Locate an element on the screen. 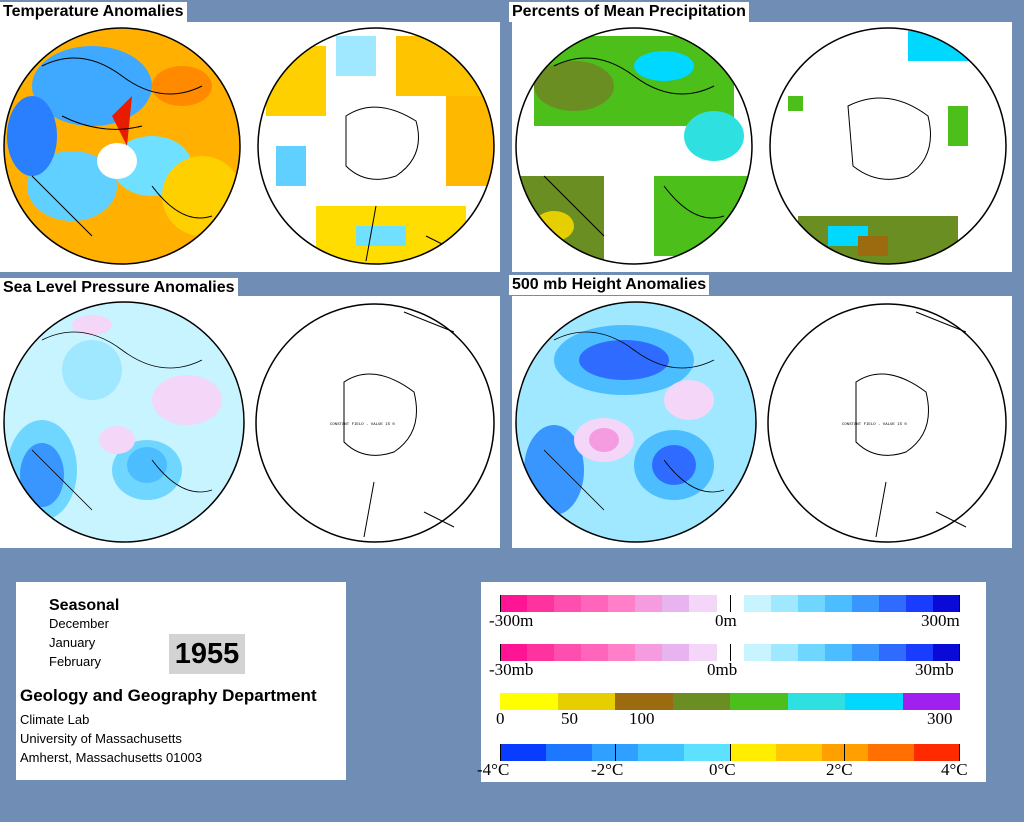 Image resolution: width=1024 pixels, height=822 pixels. month-1: December is located at coordinates (79, 623).